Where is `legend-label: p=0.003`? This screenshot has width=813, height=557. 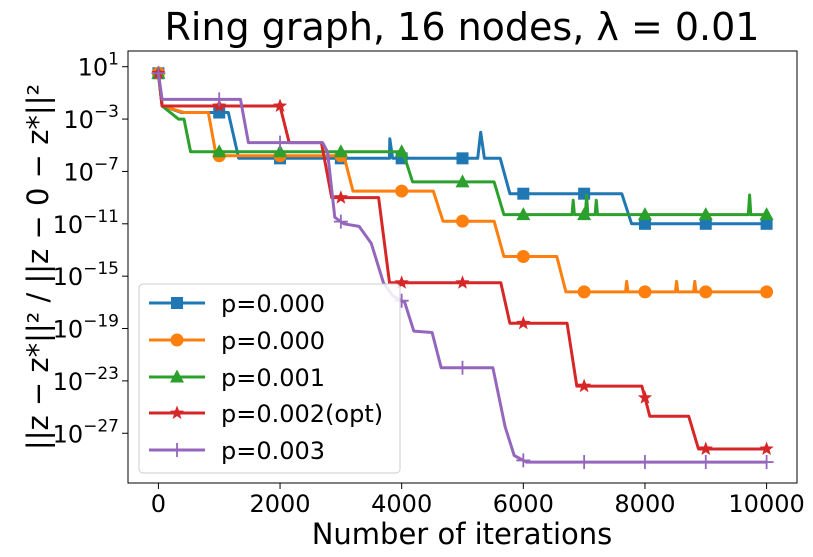 legend-label: p=0.003 is located at coordinates (273, 451).